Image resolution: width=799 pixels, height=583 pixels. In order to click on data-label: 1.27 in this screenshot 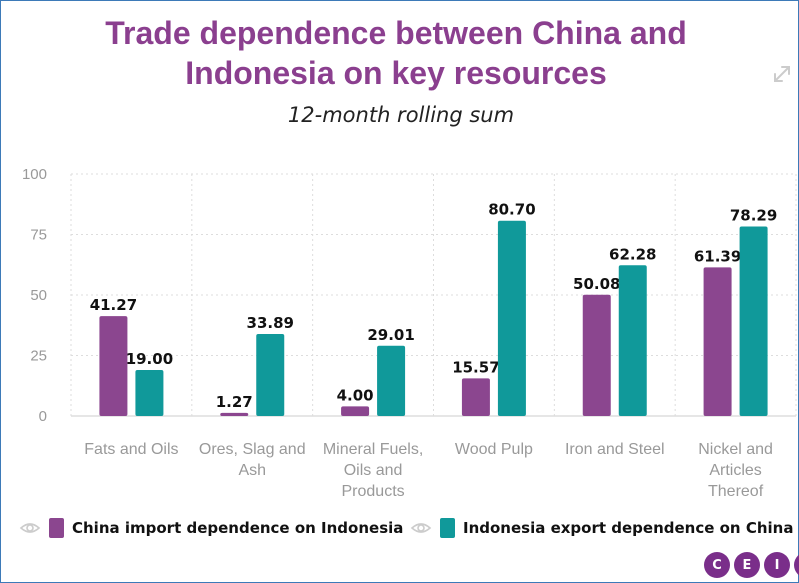, I will do `click(234, 402)`.